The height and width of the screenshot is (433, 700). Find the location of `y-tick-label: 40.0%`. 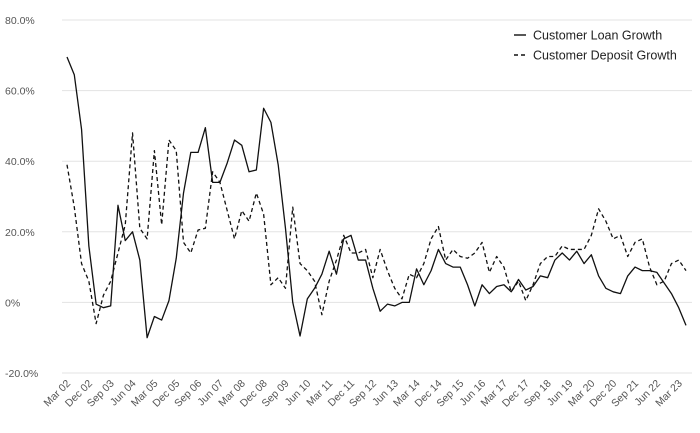

y-tick-label: 40.0% is located at coordinates (20, 162).